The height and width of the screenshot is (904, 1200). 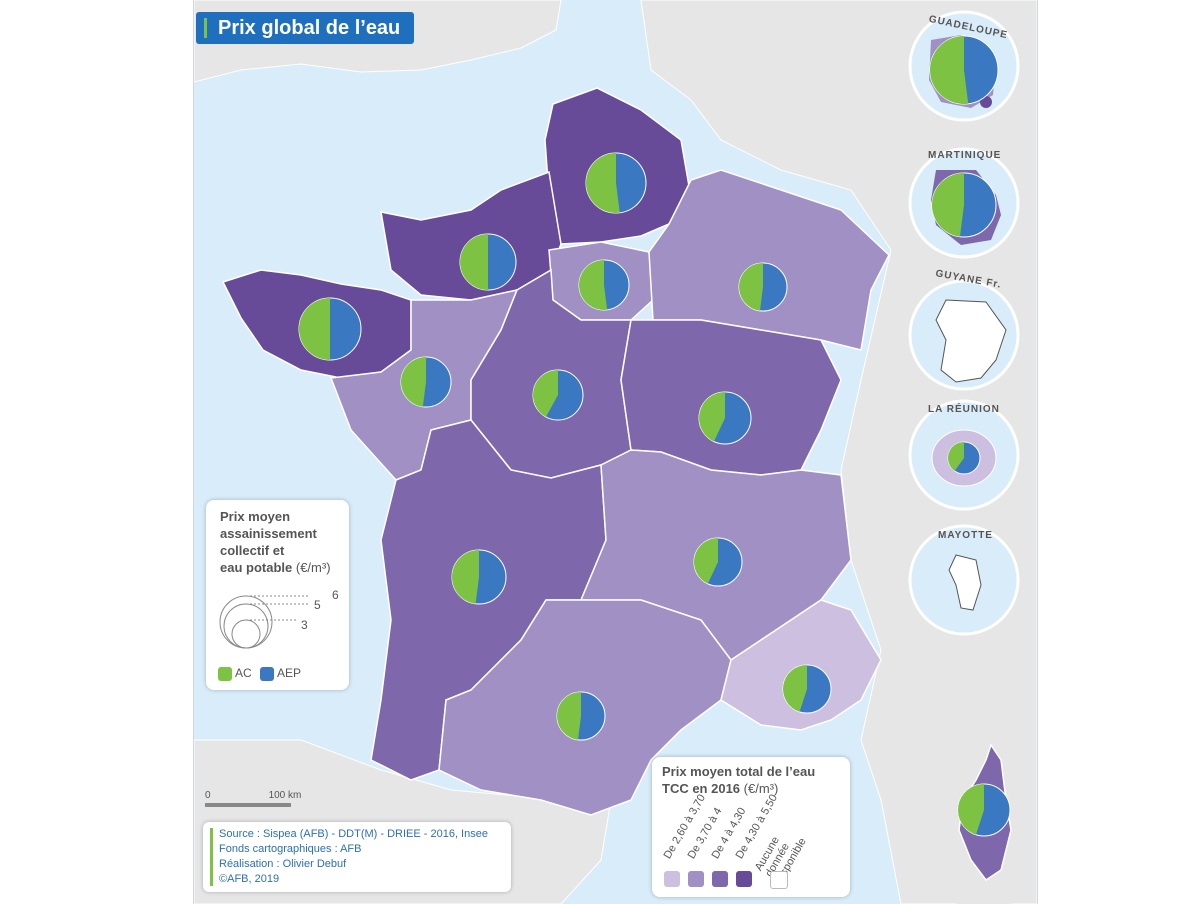 I want to click on label-mayotte: MAYOTTE, so click(x=965, y=535).